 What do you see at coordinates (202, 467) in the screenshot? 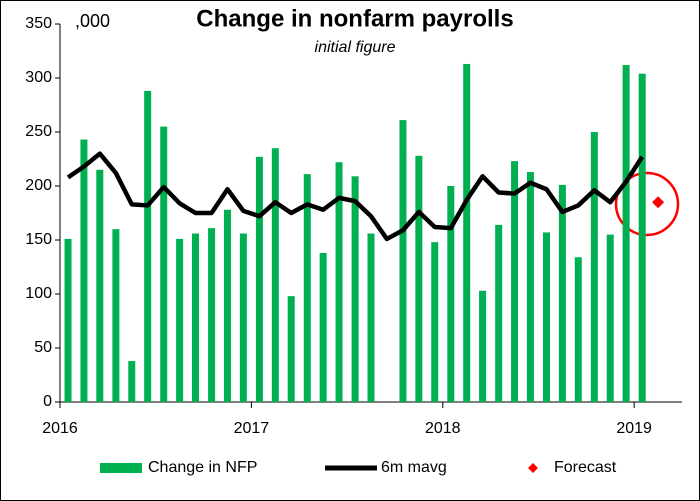
I see `legend-label: Change in NFP` at bounding box center [202, 467].